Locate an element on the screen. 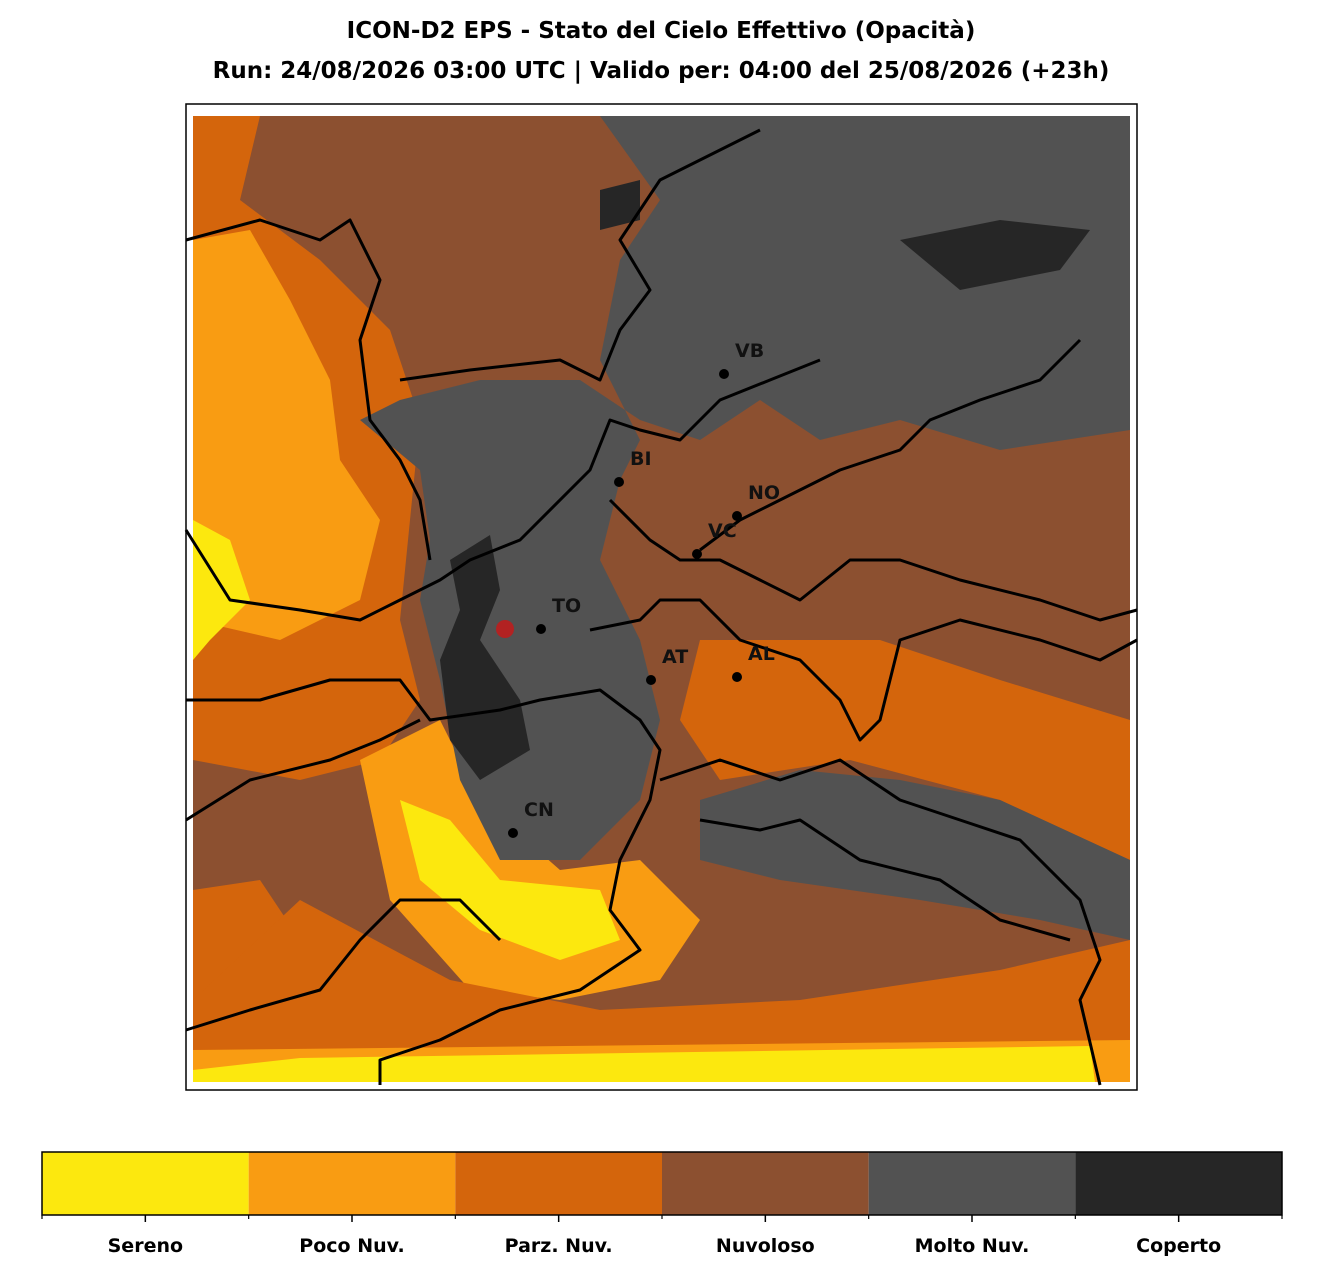 This screenshot has height=1283, width=1323. legend-label: Parz. Nuv. is located at coordinates (559, 1246).